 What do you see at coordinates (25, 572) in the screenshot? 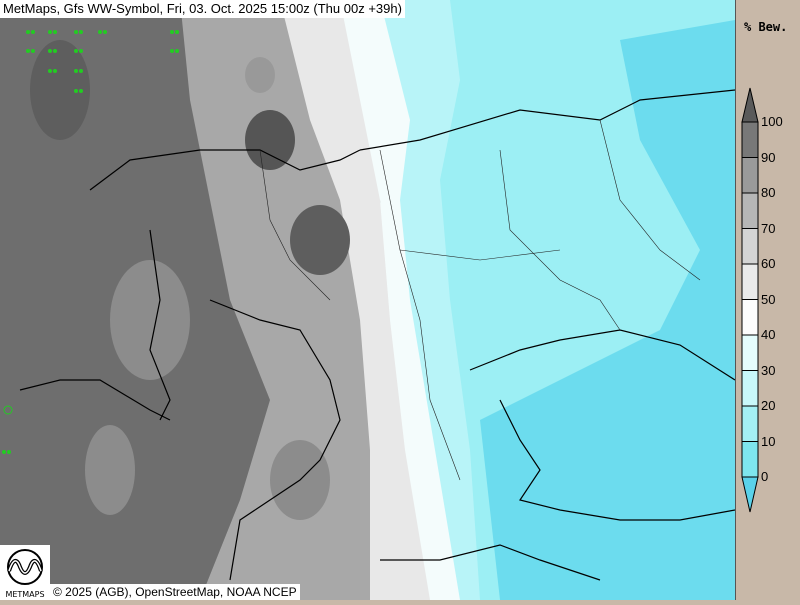
I see `metmaps-logo: METMAPS` at bounding box center [25, 572].